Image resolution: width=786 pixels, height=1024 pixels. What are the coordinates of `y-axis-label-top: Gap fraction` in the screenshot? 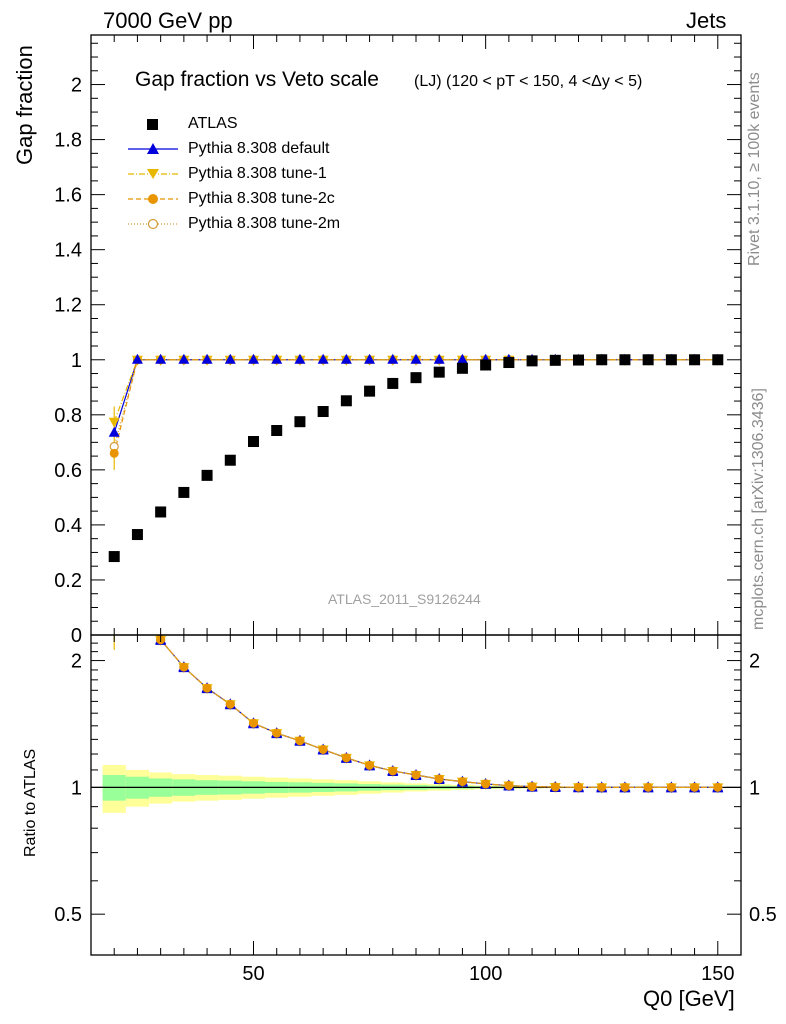 It's located at (24, 105).